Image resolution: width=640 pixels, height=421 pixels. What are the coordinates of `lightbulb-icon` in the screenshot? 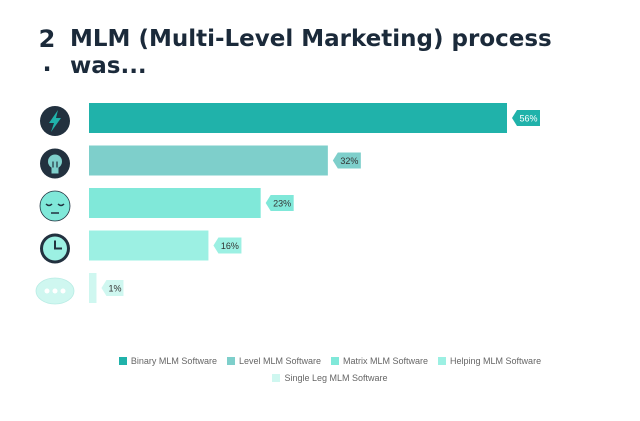 It's located at (55, 163).